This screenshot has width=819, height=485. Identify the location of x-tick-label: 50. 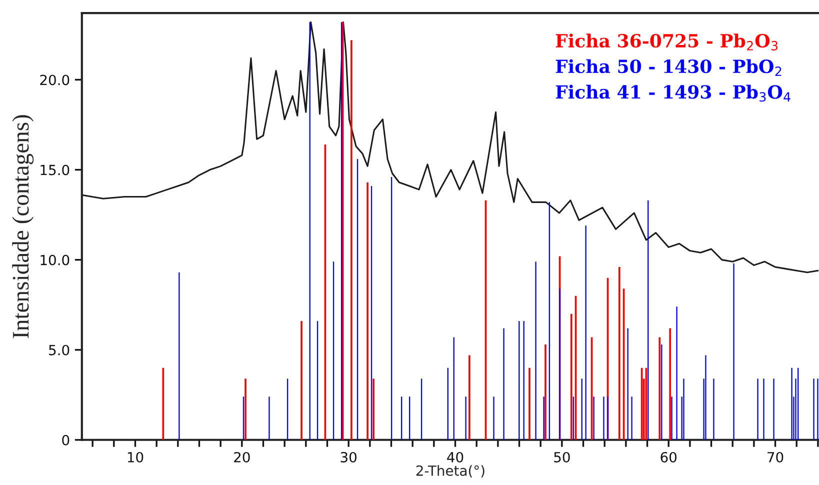
(562, 457).